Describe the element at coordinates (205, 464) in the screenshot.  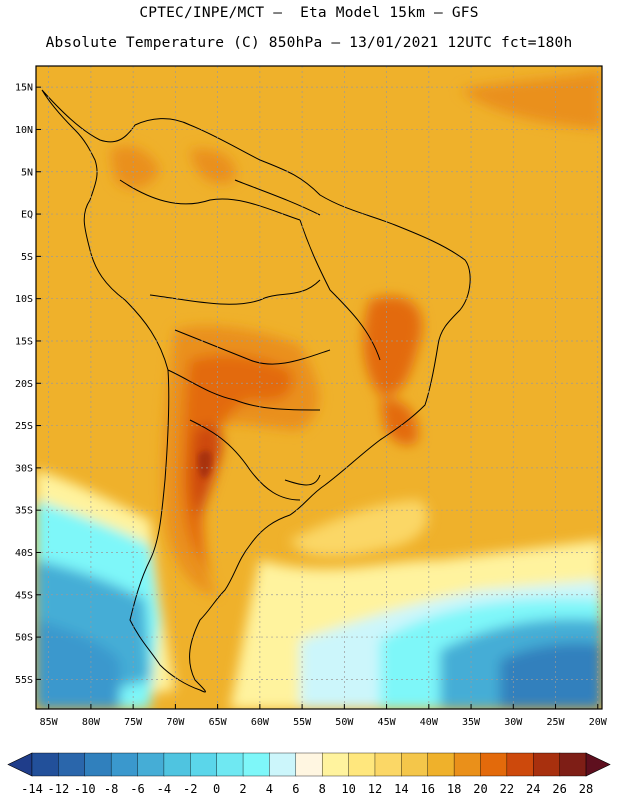
I see `hot-andes-core` at that location.